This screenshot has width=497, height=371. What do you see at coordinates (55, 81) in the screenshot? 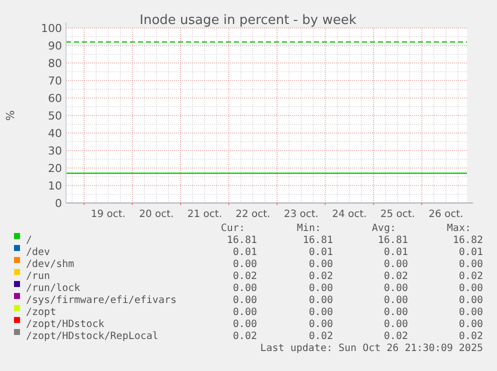
I see `y-tick-label: 70` at bounding box center [55, 81].